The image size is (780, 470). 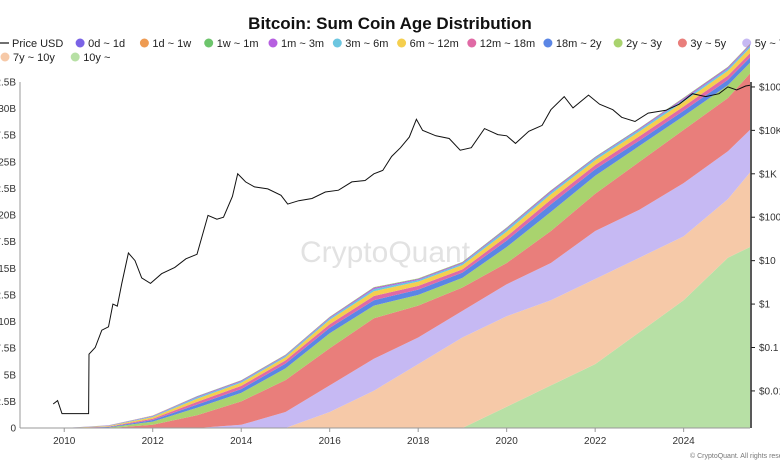 What do you see at coordinates (644, 44) in the screenshot?
I see `legend-label: 2y ~ 3y` at bounding box center [644, 44].